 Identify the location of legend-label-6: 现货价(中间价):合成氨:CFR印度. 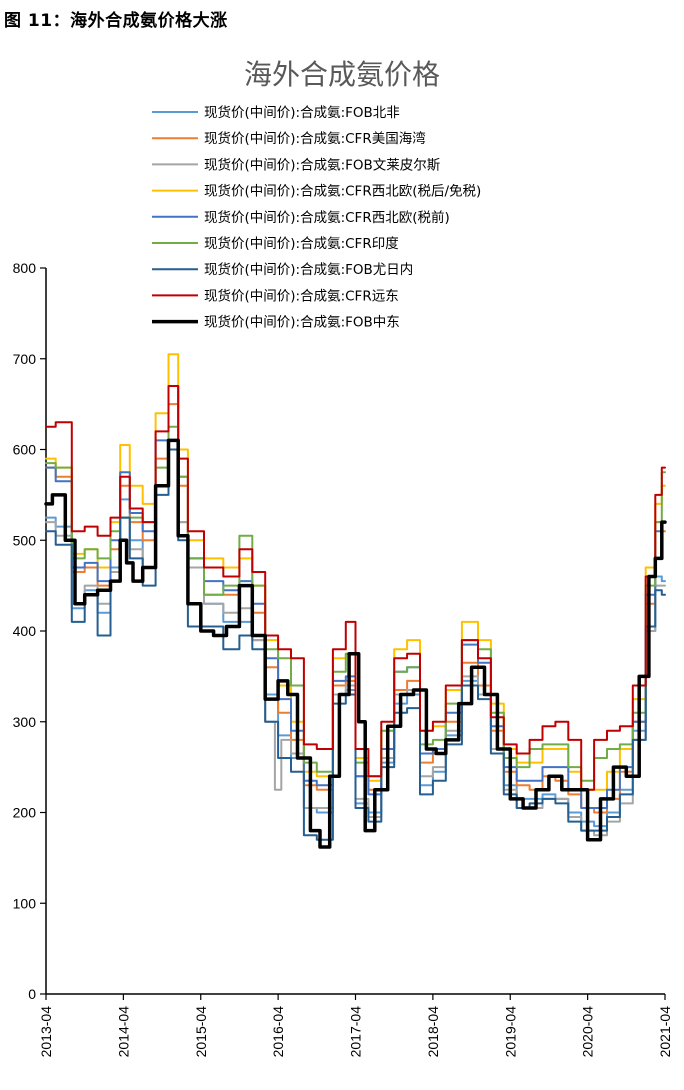
(301, 243).